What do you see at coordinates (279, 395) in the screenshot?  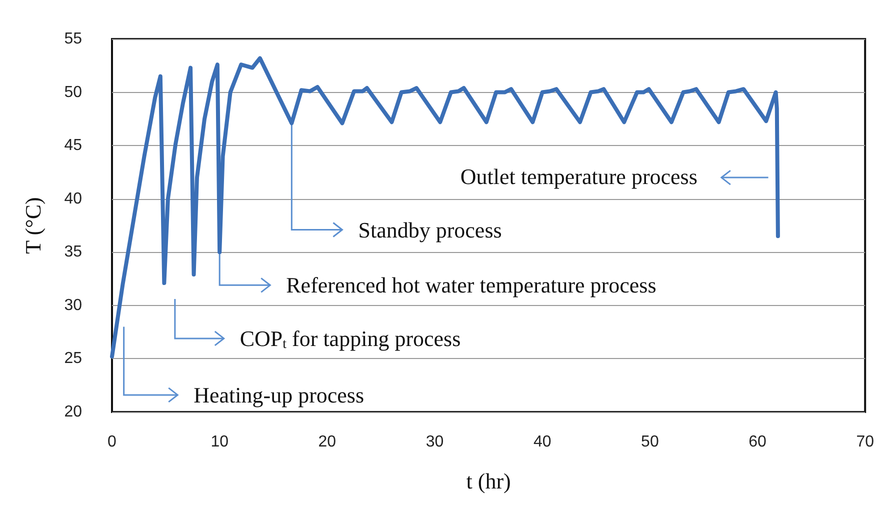 I see `annotation: Heating-up process` at bounding box center [279, 395].